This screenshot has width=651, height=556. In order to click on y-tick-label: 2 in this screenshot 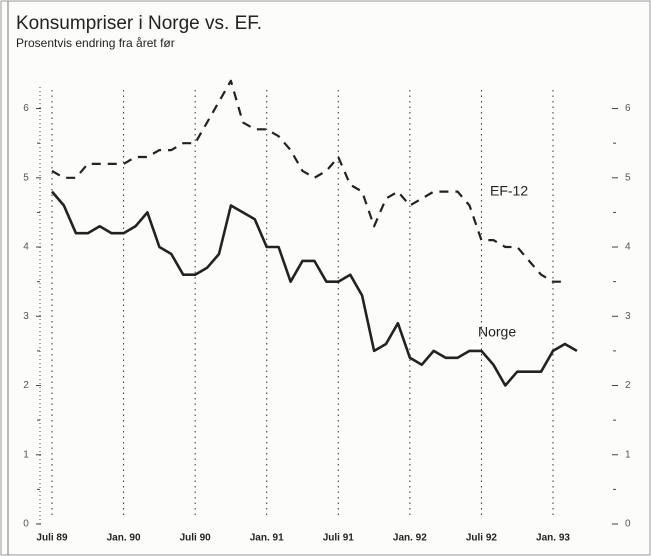, I will do `click(26, 385)`.